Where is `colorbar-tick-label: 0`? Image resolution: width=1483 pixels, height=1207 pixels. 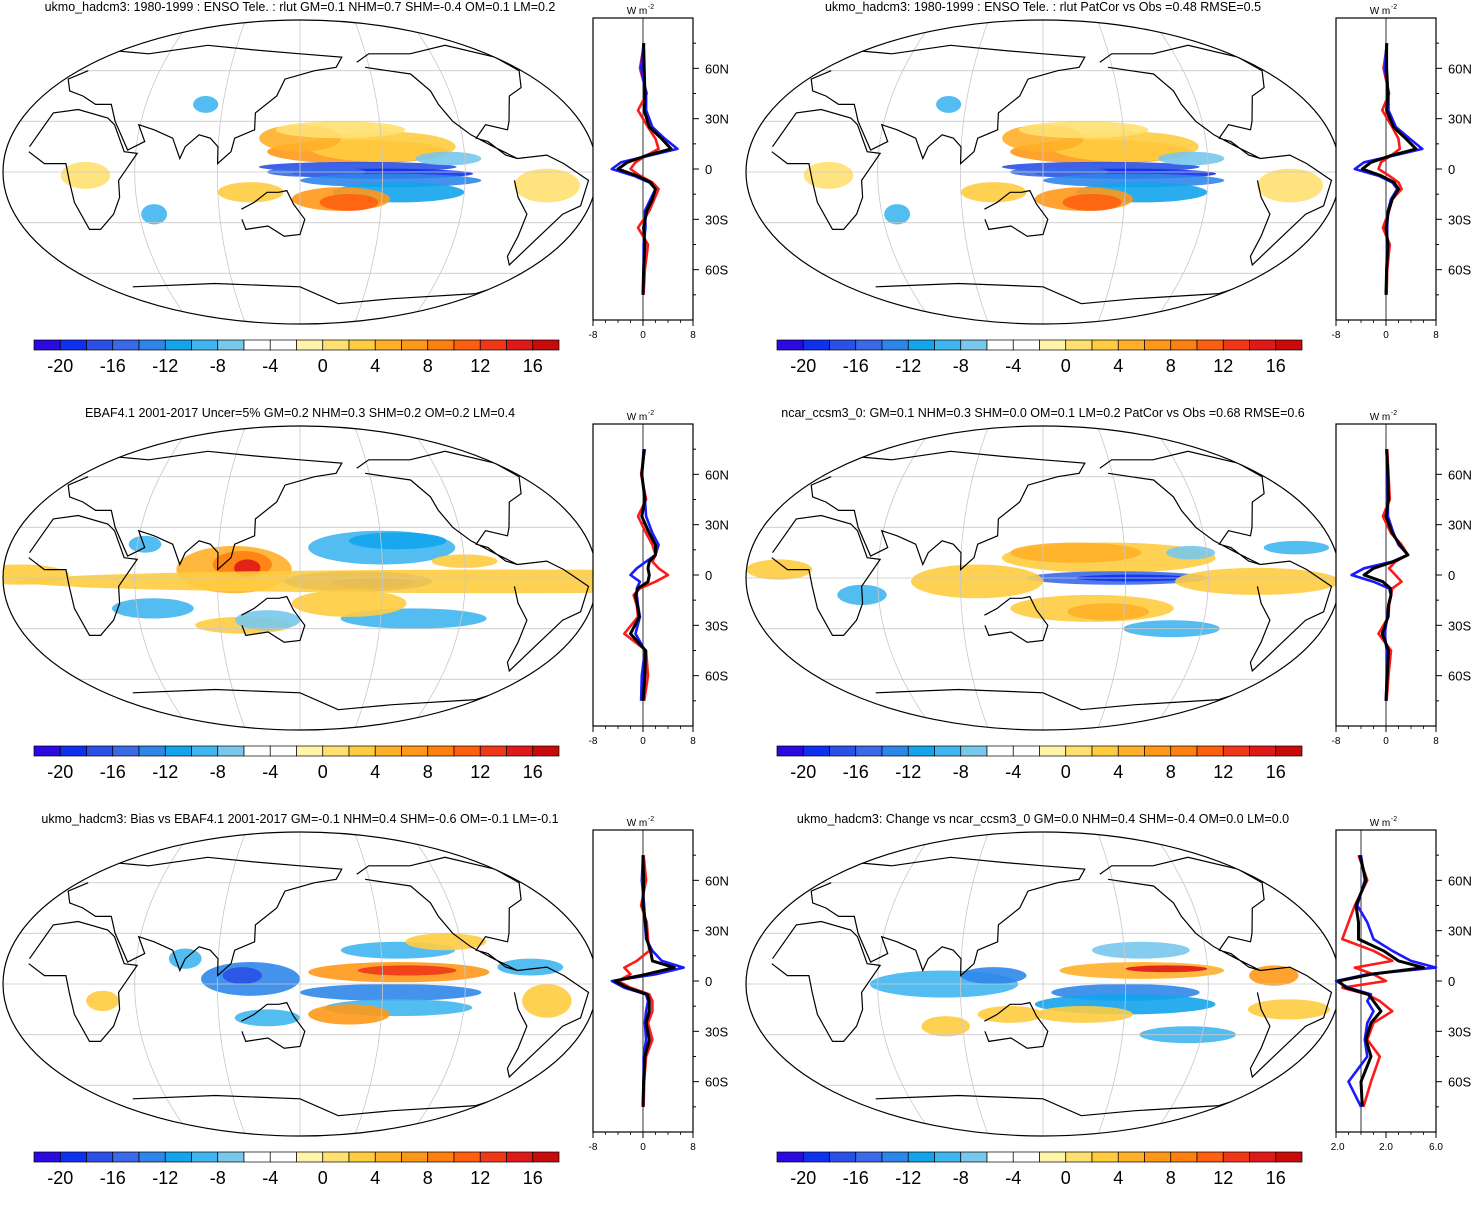
colorbar-tick-label: 0 is located at coordinates (1066, 1178).